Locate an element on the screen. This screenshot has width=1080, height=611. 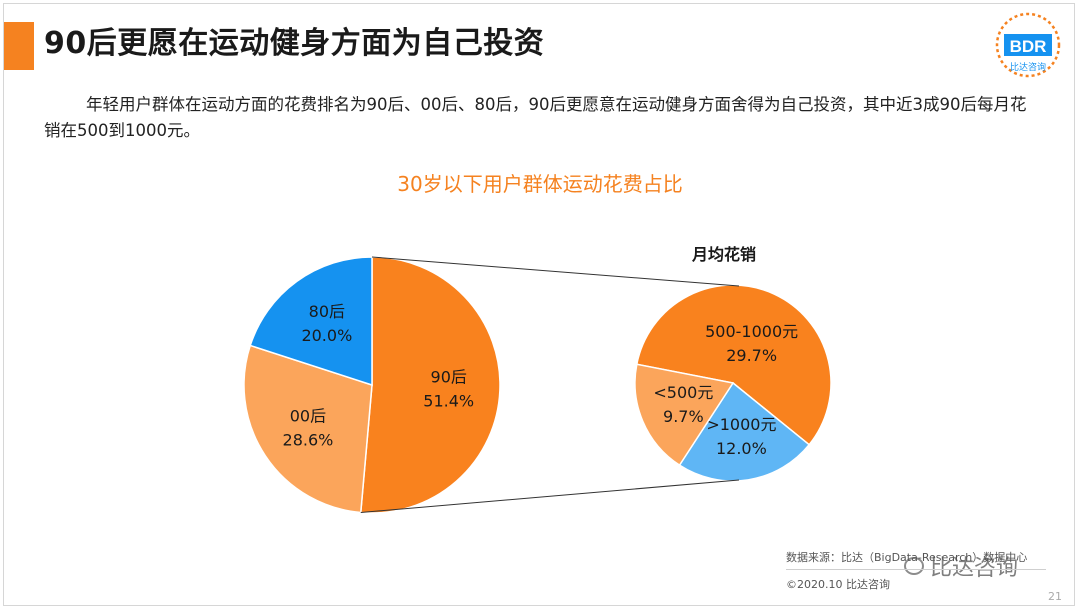
slice-label-main-0: 90后 is located at coordinates (449, 376).